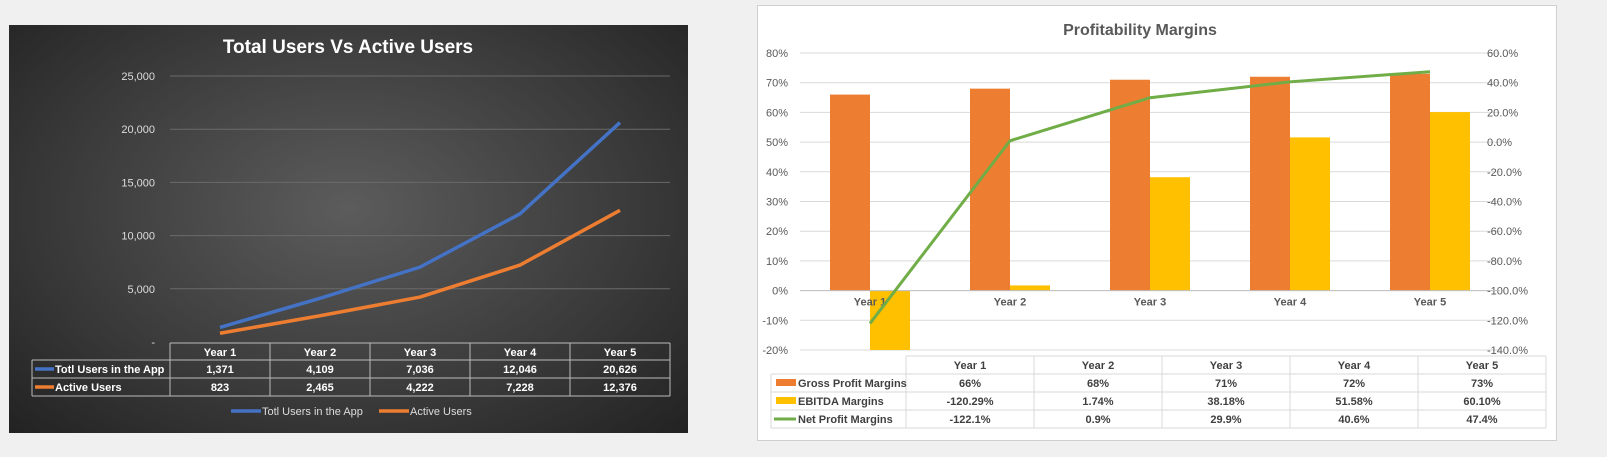  Describe the element at coordinates (1140, 30) in the screenshot. I see `chart-title: Profitability Margins` at that location.